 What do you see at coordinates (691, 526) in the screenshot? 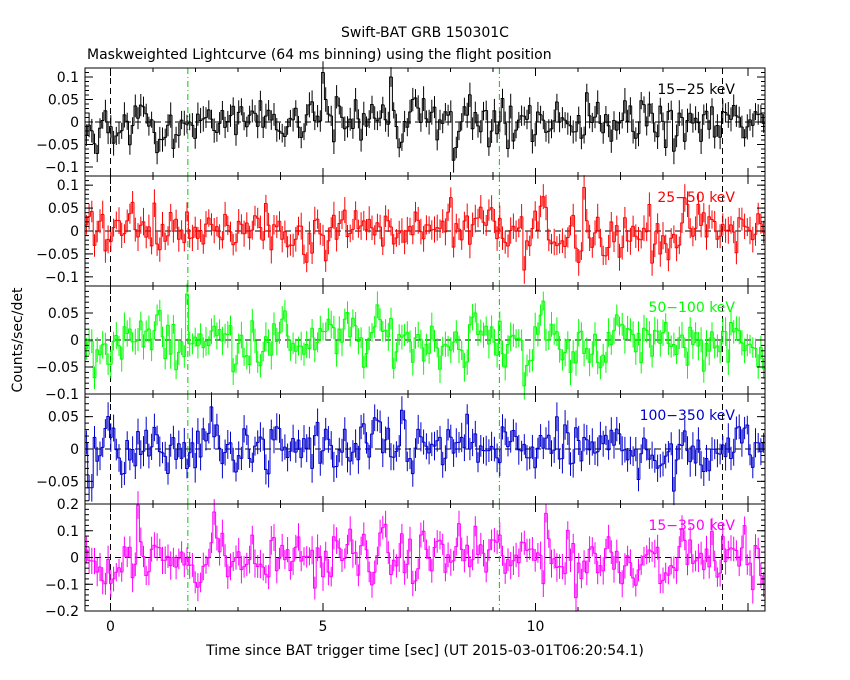
I see `band-label: 15−350 keV` at bounding box center [691, 526].